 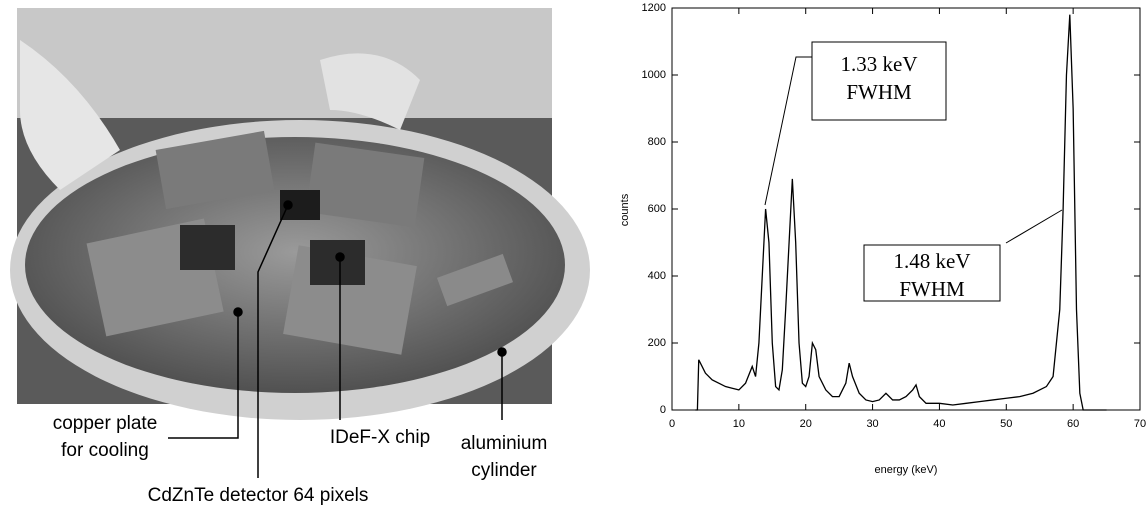 What do you see at coordinates (1073, 424) in the screenshot?
I see `x-tick-label: 60` at bounding box center [1073, 424].